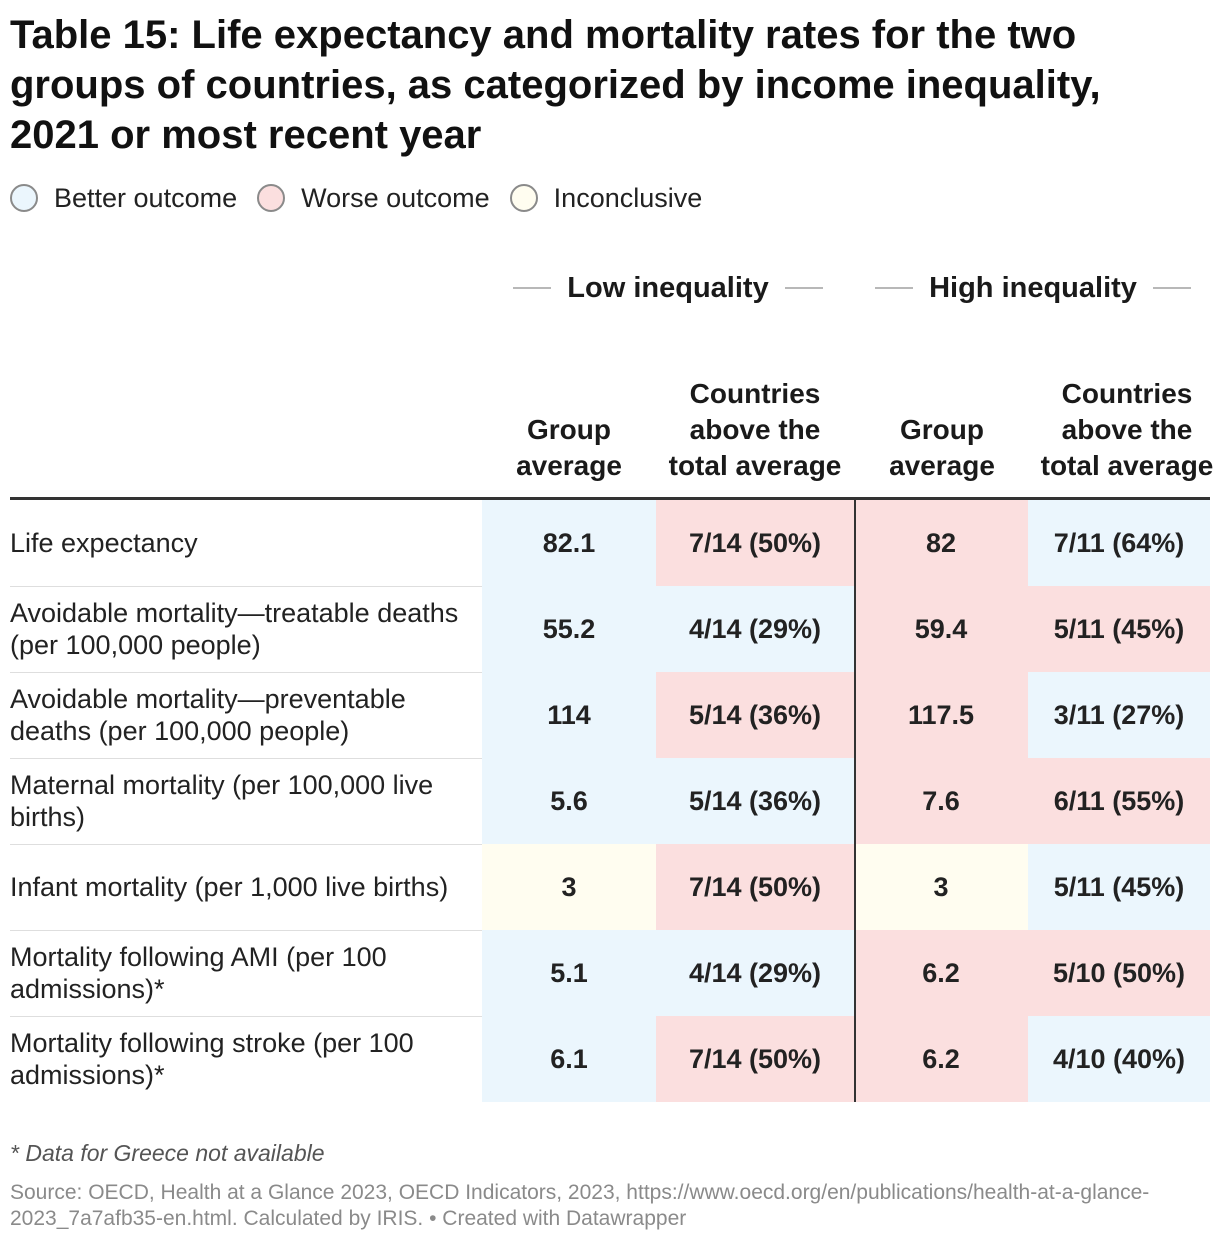 This screenshot has width=1220, height=1242. What do you see at coordinates (395, 197) in the screenshot?
I see `legend-label-worse: Worse outcome` at bounding box center [395, 197].